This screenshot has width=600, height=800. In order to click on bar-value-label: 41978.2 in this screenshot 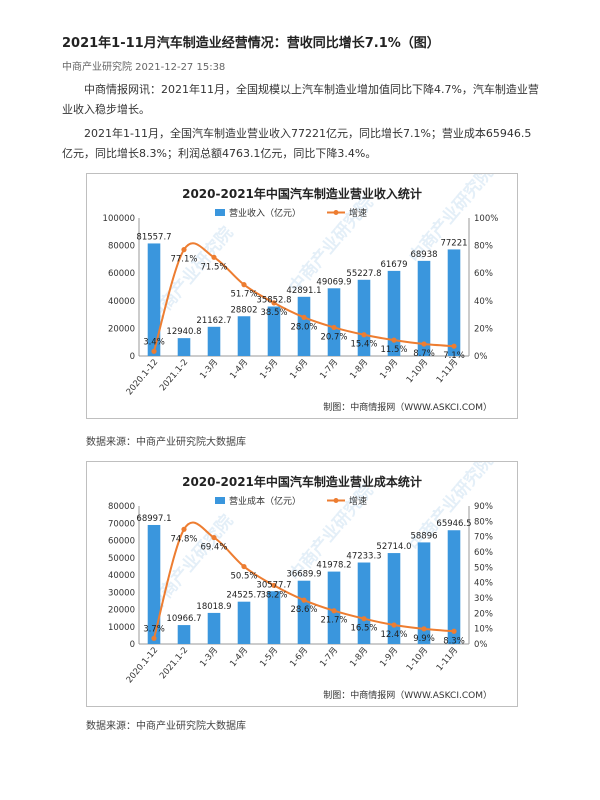, I will do `click(333, 566)`.